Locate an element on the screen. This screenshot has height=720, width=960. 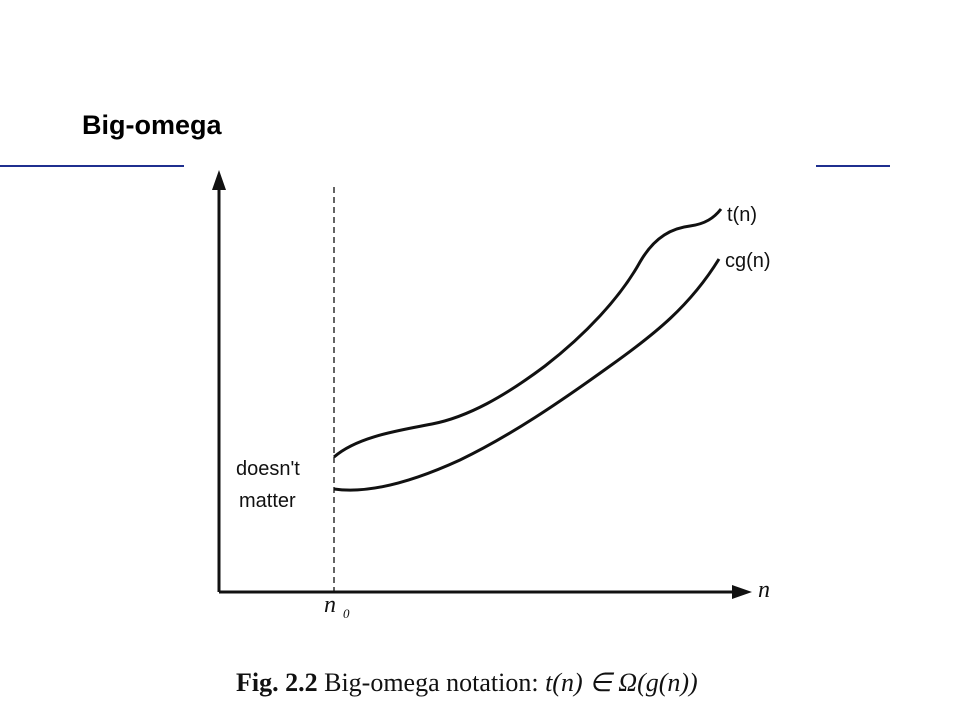
lower-curve is located at coordinates (527, 375).